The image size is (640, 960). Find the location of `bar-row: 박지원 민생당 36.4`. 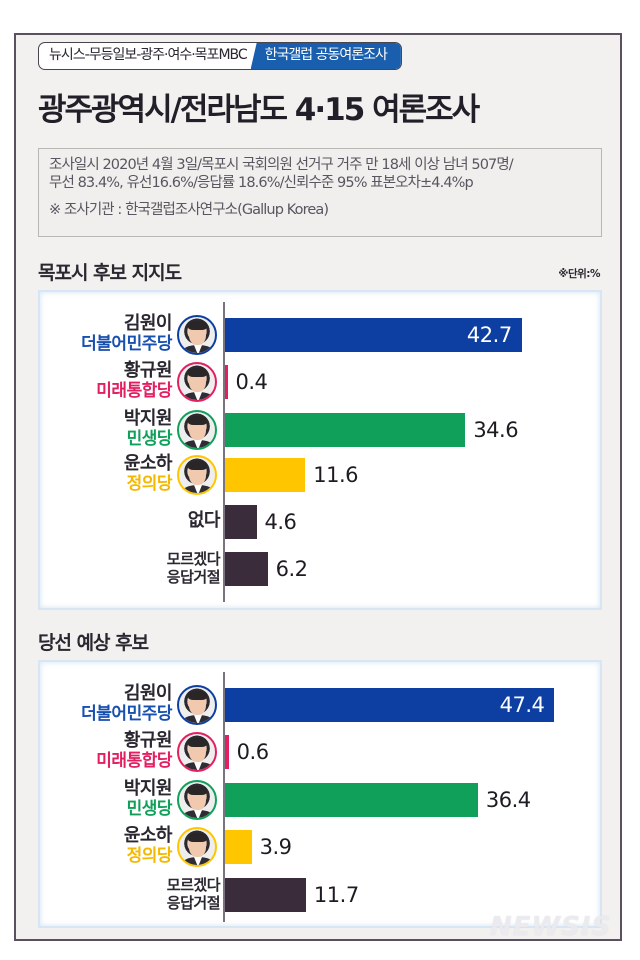

bar-row: 박지원 민생당 36.4 is located at coordinates (320, 800).